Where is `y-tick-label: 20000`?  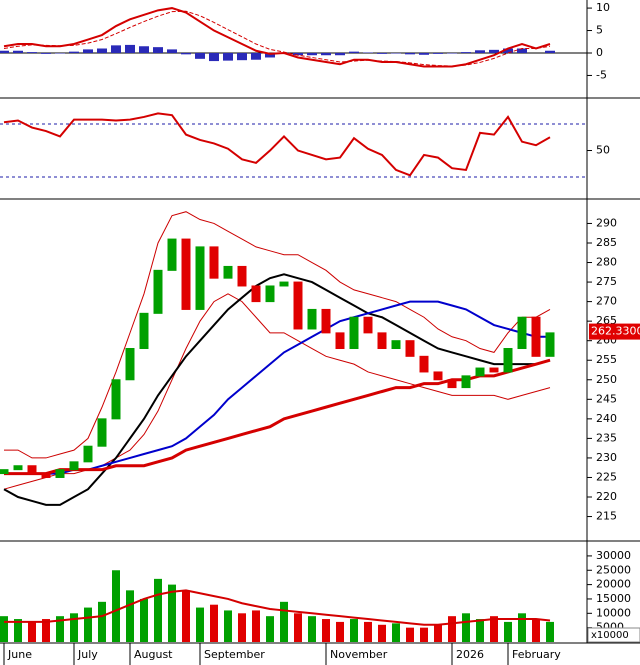 y-tick-label: 20000 is located at coordinates (613, 584).